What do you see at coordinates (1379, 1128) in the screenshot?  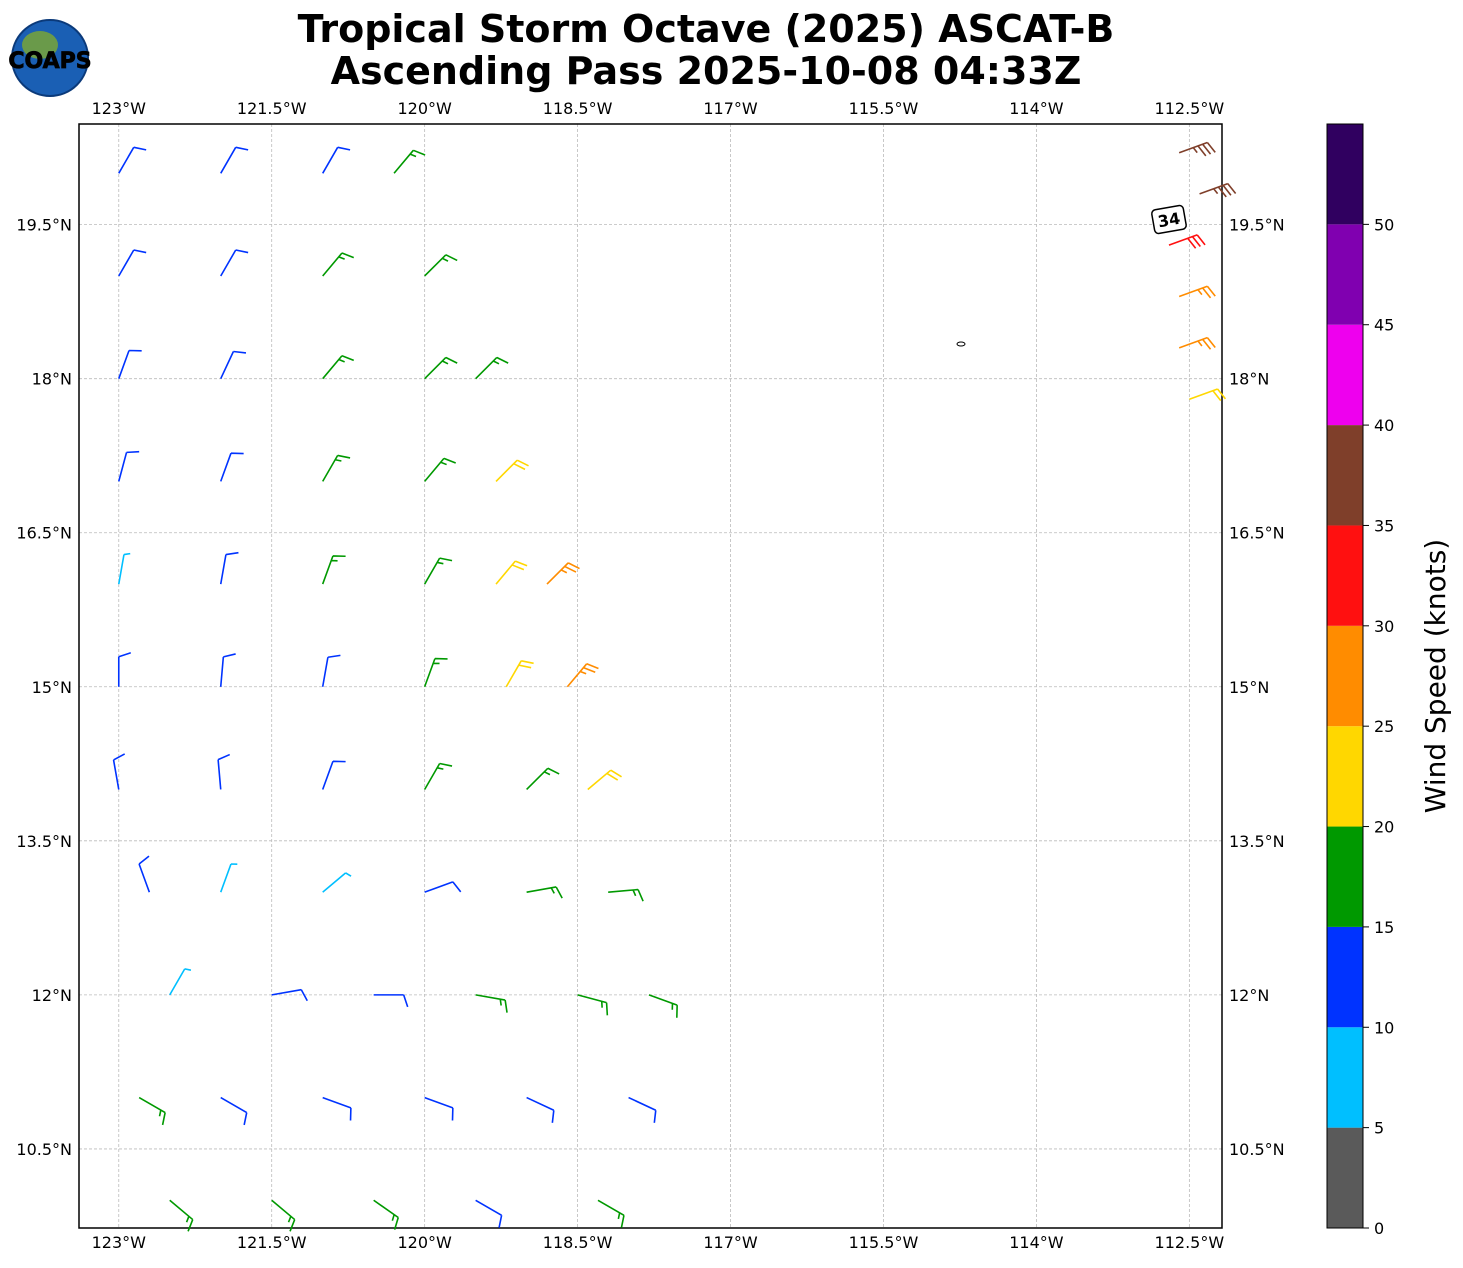 I see `colorbar-tick-label: 5` at bounding box center [1379, 1128].